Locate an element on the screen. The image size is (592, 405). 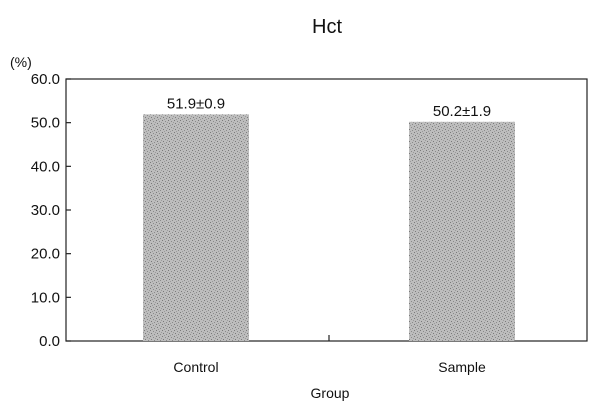
bar-control is located at coordinates (196, 228).